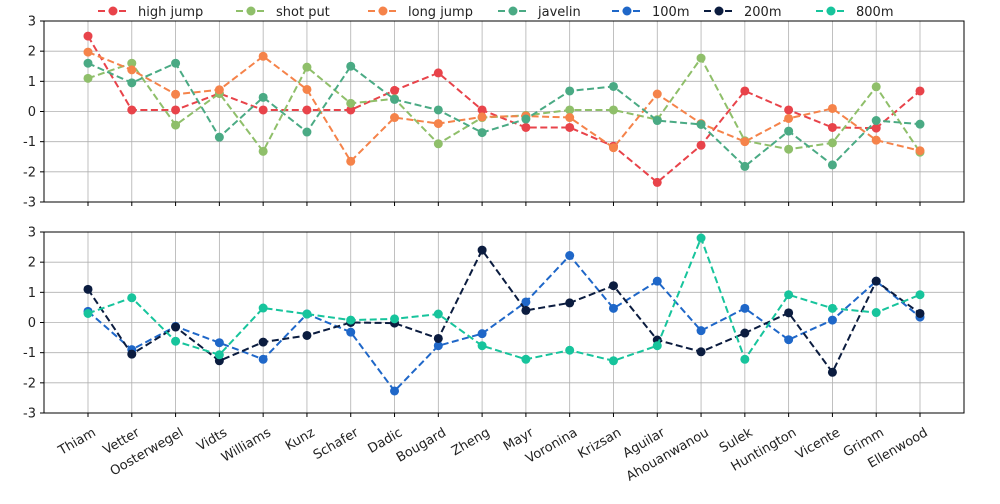 This screenshot has width=1000, height=504. I want to click on legend-label: 200m, so click(762, 12).